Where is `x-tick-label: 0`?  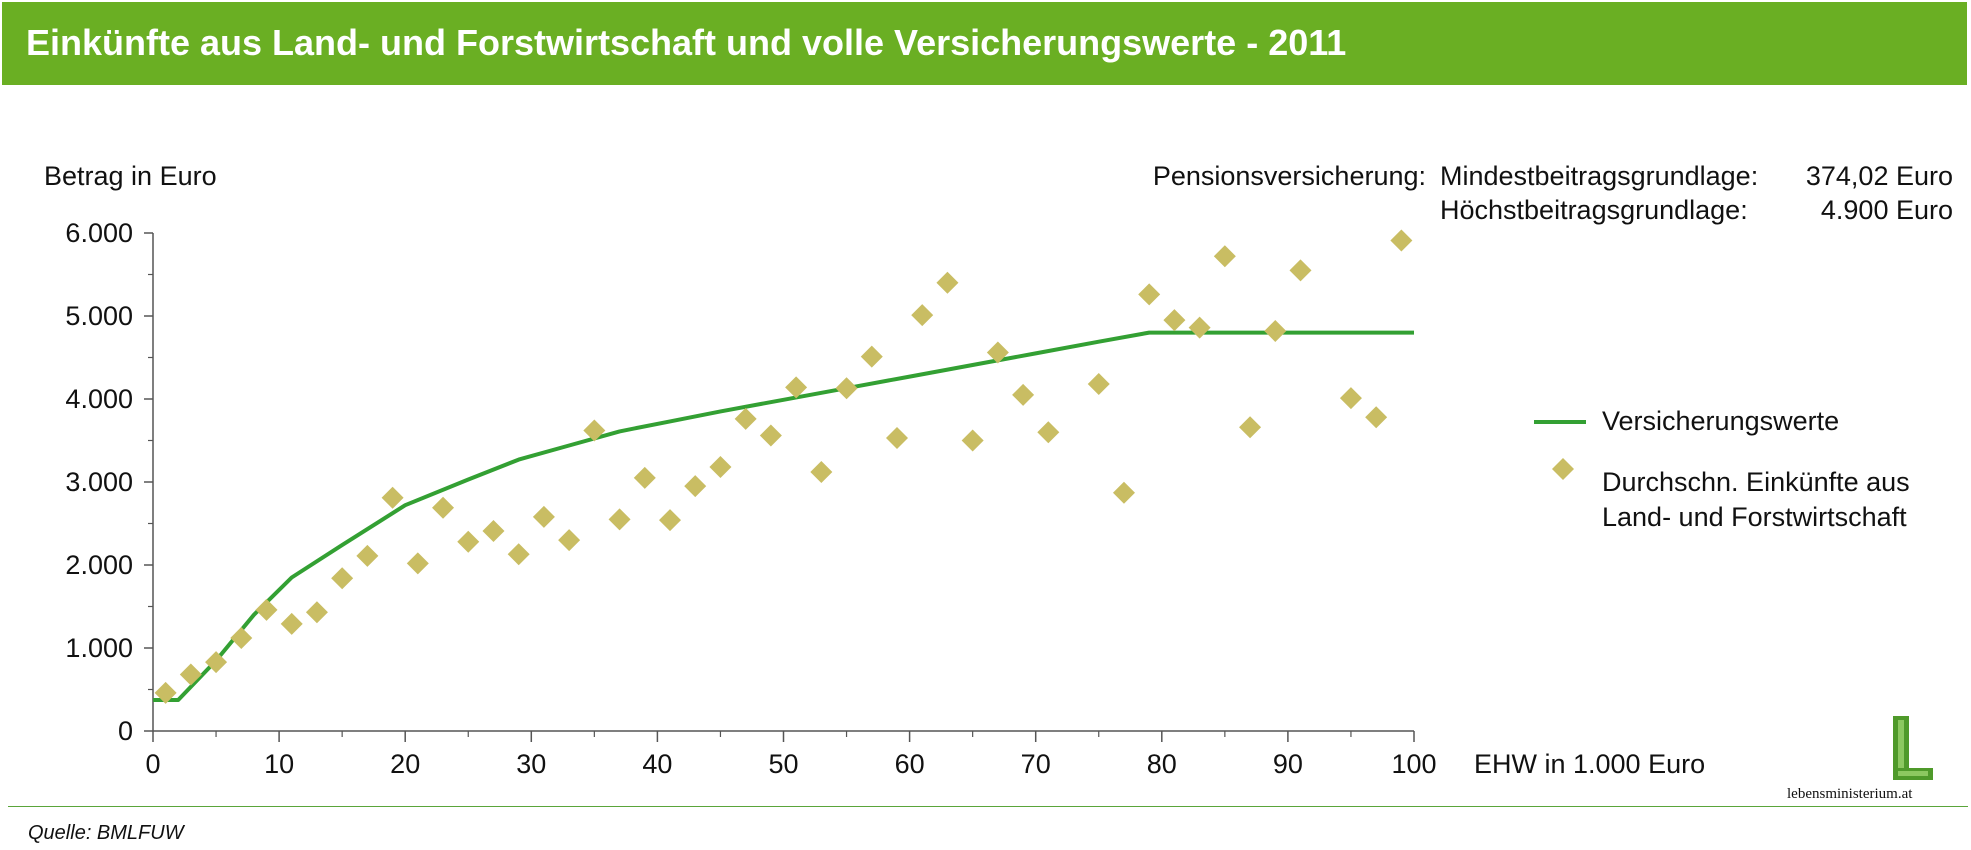 x-tick-label: 0 is located at coordinates (152, 764).